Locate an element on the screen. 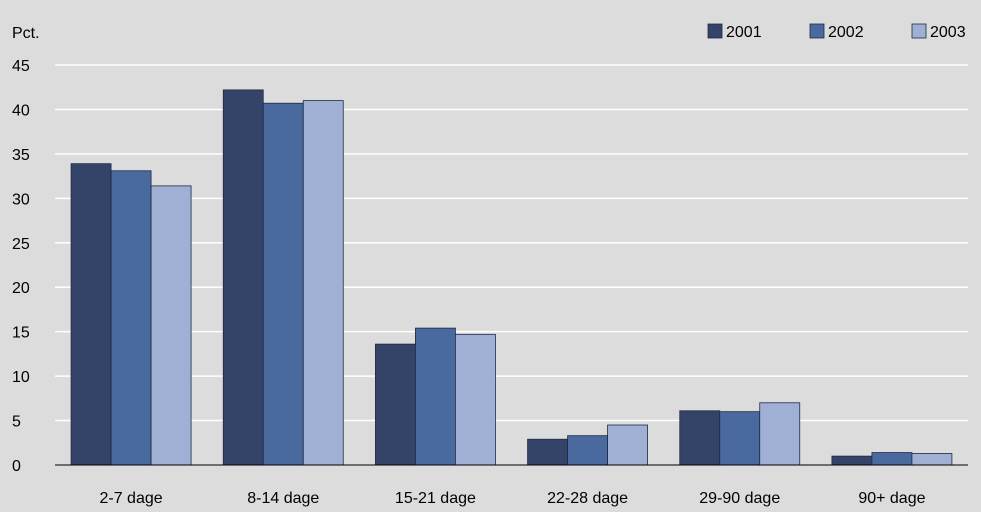 The height and width of the screenshot is (512, 981). x-tick-label: 90+ dage is located at coordinates (891, 498).